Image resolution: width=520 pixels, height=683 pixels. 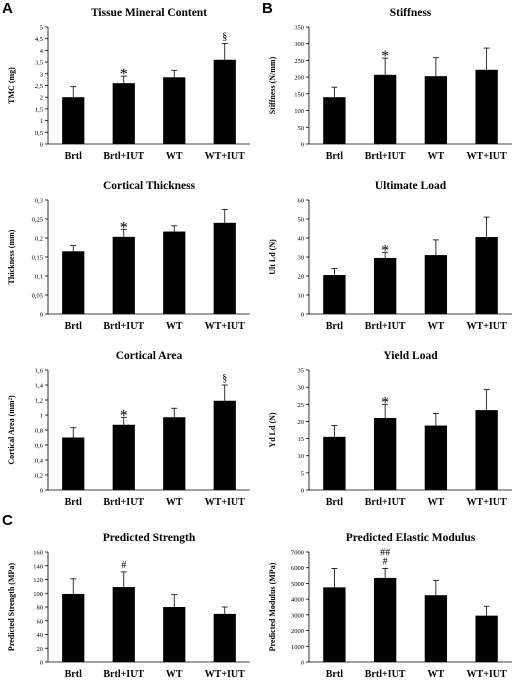 I want to click on significance-marker: ##, so click(x=385, y=553).